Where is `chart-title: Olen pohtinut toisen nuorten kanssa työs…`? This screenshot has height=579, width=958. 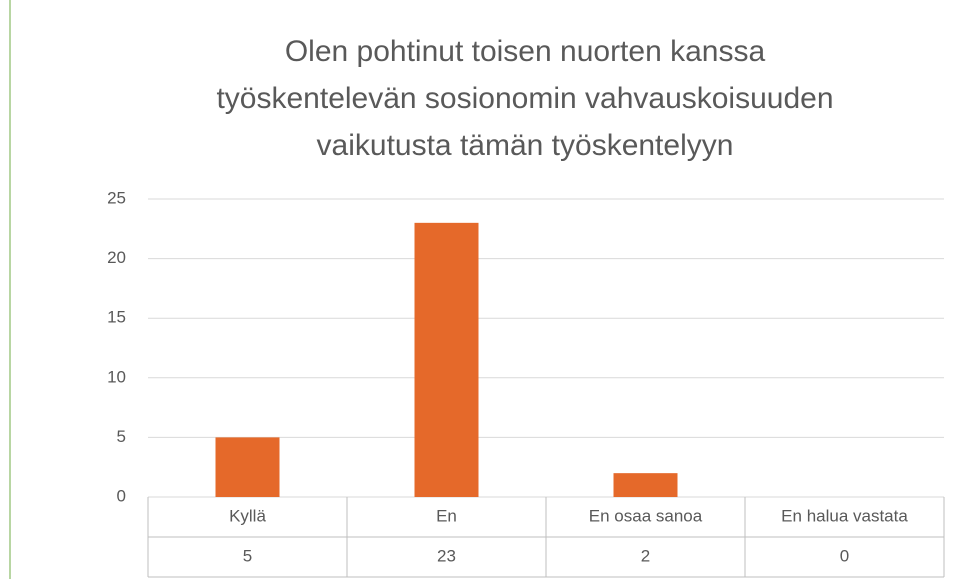 chart-title: Olen pohtinut toisen nuorten kanssa työs… is located at coordinates (525, 98).